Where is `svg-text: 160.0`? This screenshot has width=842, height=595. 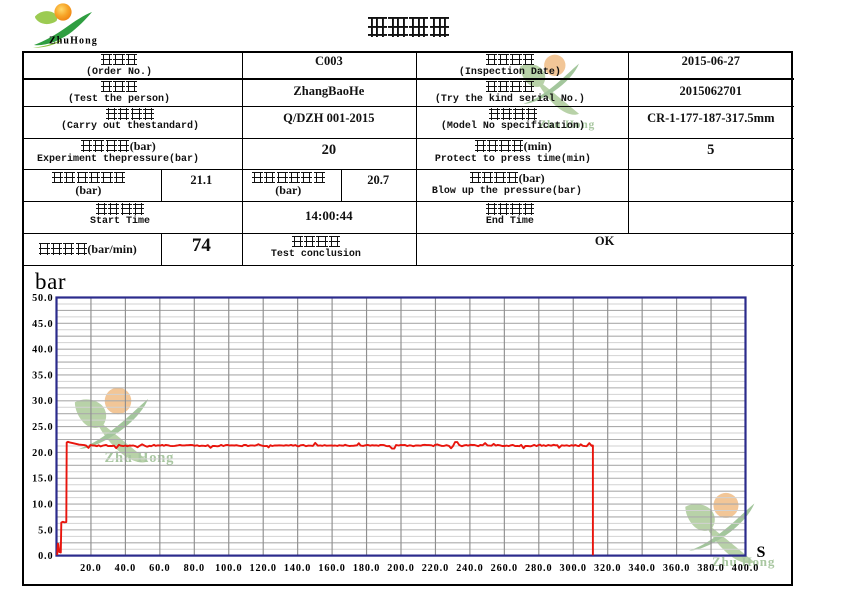 svg-text: 160.0 is located at coordinates (331, 568).